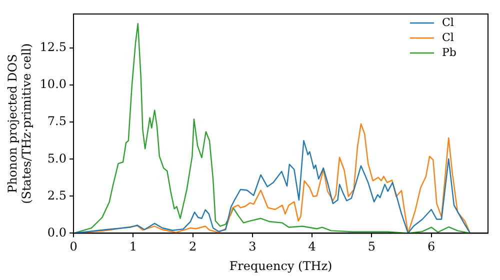 Image resolution: width=500 pixels, height=280 pixels. Describe the element at coordinates (57, 158) in the screenshot. I see `y-tick-label: 5.0` at that location.